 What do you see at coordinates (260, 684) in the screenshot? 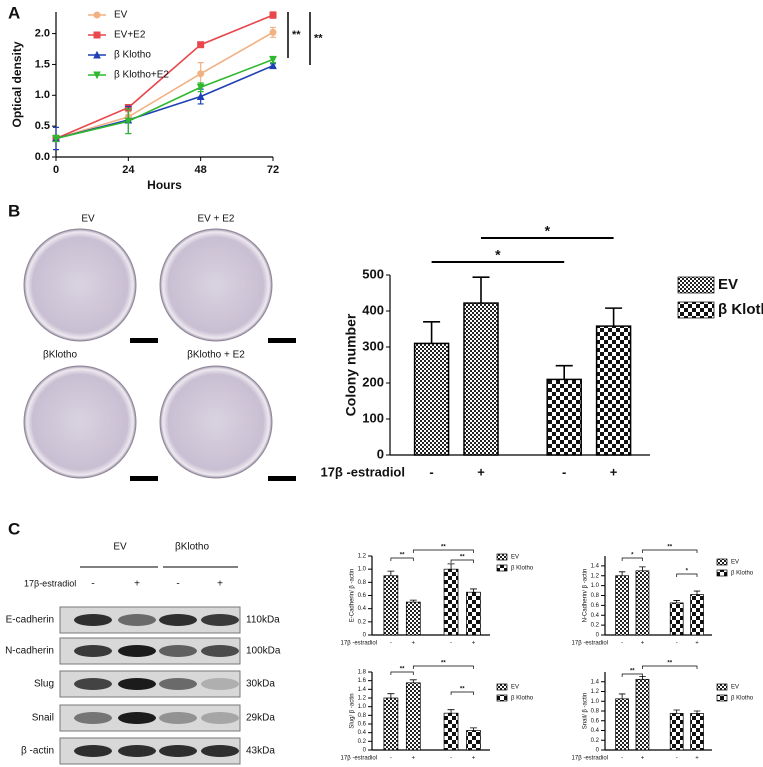
I see `size-label: 30kDa` at bounding box center [260, 684].